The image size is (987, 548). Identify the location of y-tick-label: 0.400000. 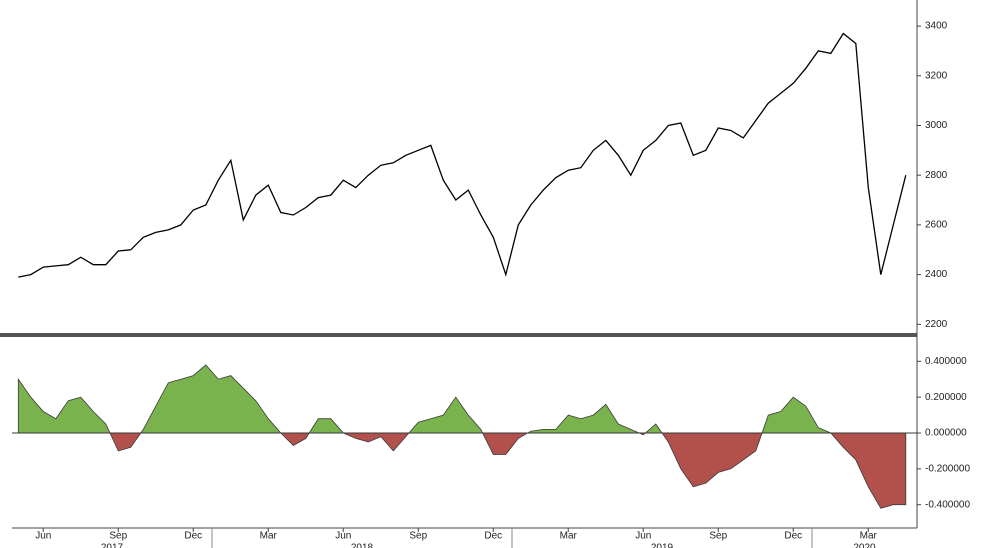
(946, 361).